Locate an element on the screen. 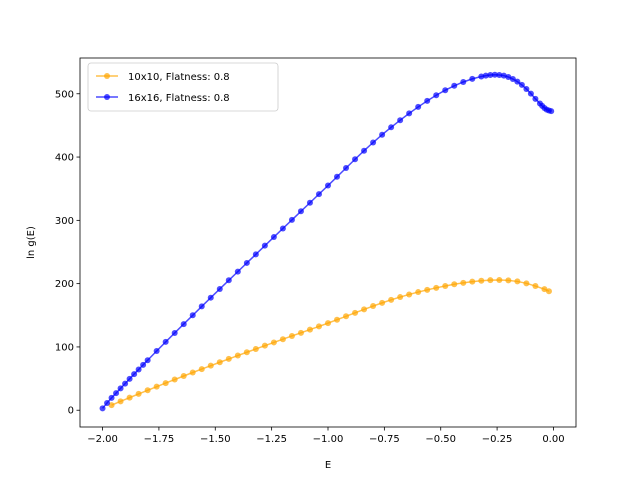  x-tick-label: −1.00 is located at coordinates (328, 439).